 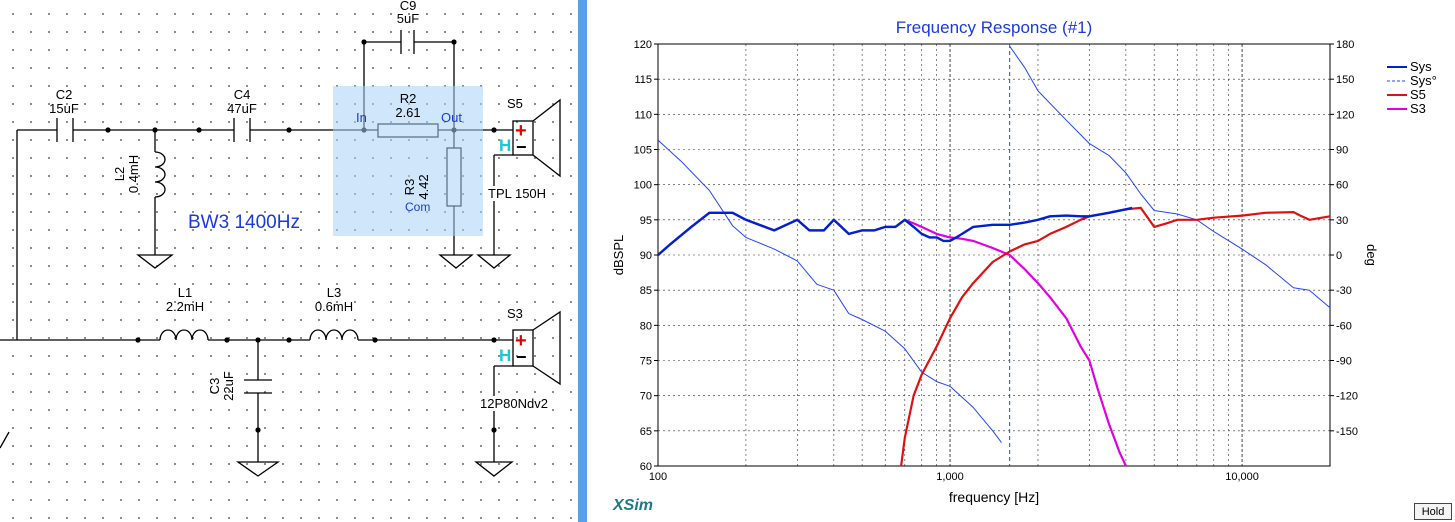 What do you see at coordinates (950, 477) in the screenshot?
I see `x-tick-label: 1,000` at bounding box center [950, 477].